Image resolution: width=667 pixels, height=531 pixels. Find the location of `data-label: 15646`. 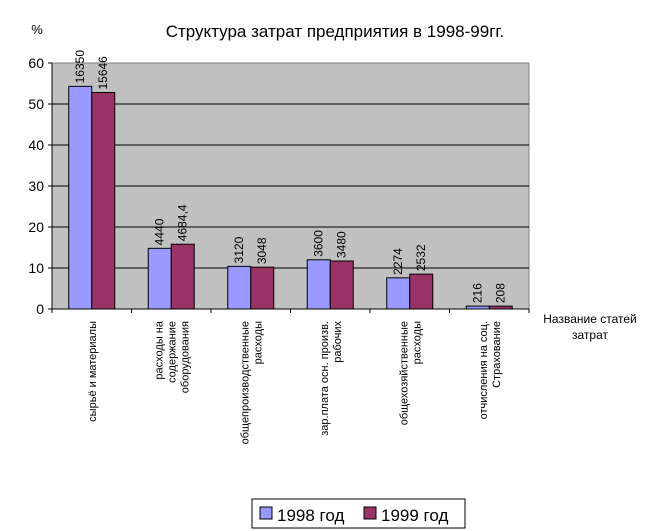

data-label: 15646 is located at coordinates (103, 73).